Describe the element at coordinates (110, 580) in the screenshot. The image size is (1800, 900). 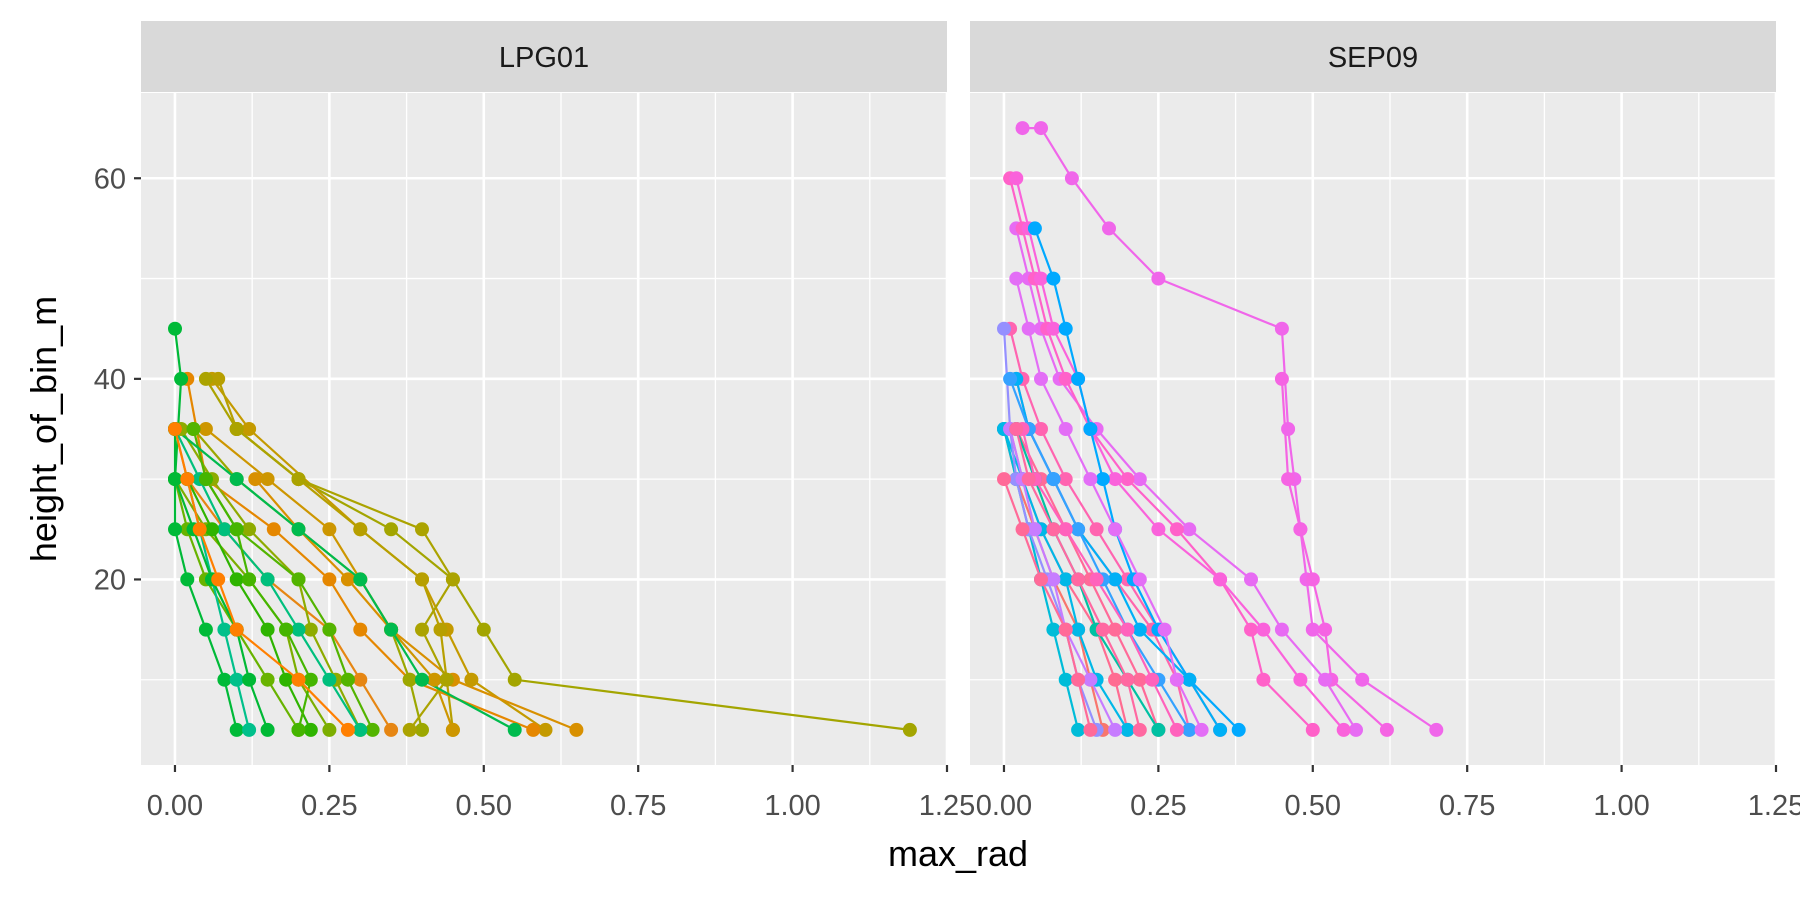
I see `y-tick-label: 20` at that location.